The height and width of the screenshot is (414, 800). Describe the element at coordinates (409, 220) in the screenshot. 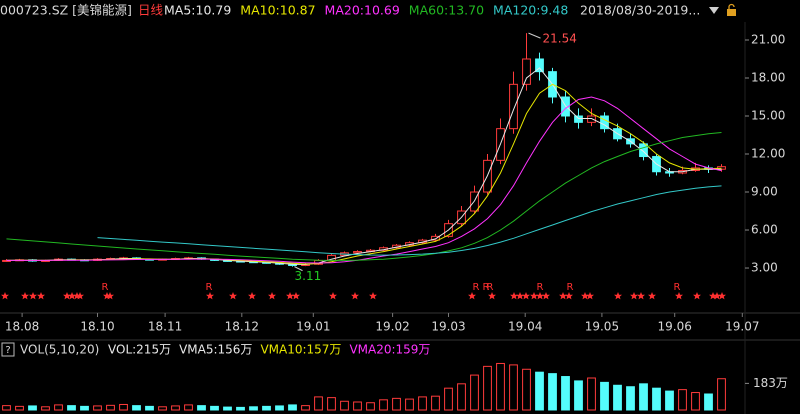

I see `ma-line` at that location.